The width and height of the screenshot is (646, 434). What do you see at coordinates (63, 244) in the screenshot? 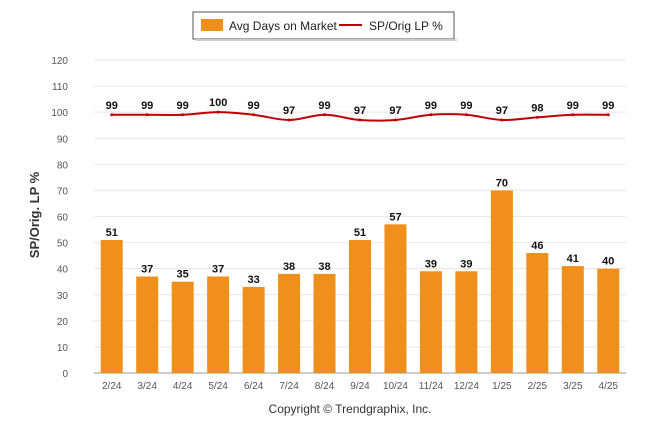
I see `y-tick-label: 50` at bounding box center [63, 244].